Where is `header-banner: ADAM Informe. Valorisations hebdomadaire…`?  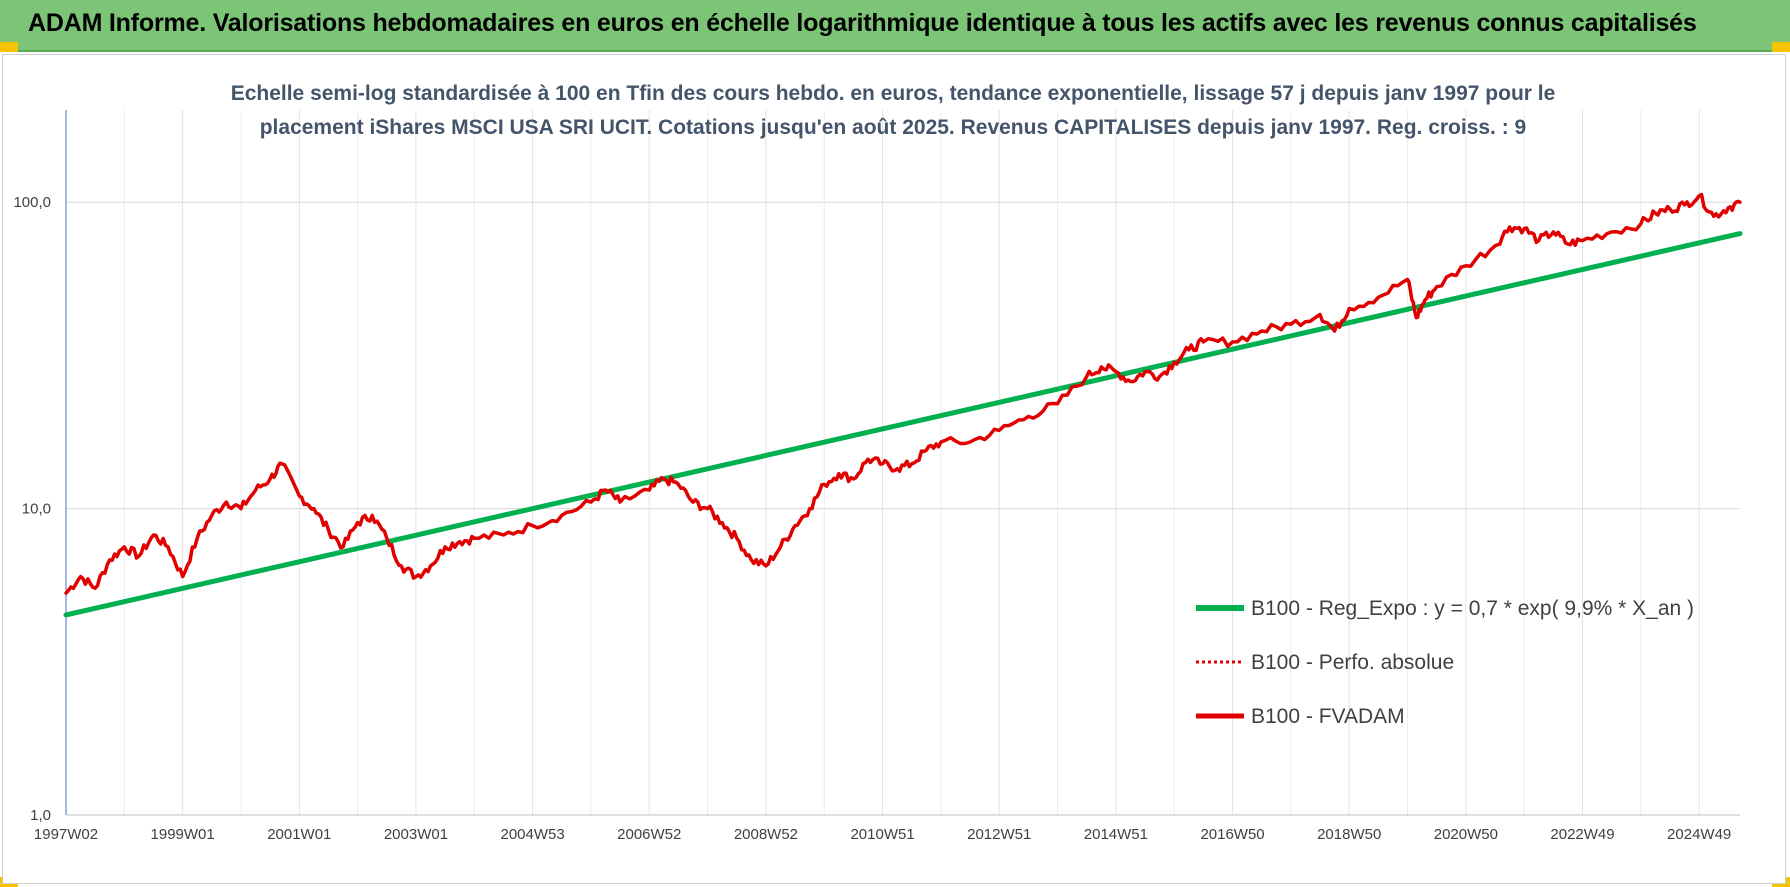 header-banner: ADAM Informe. Valorisations hebdomadaire… is located at coordinates (895, 26).